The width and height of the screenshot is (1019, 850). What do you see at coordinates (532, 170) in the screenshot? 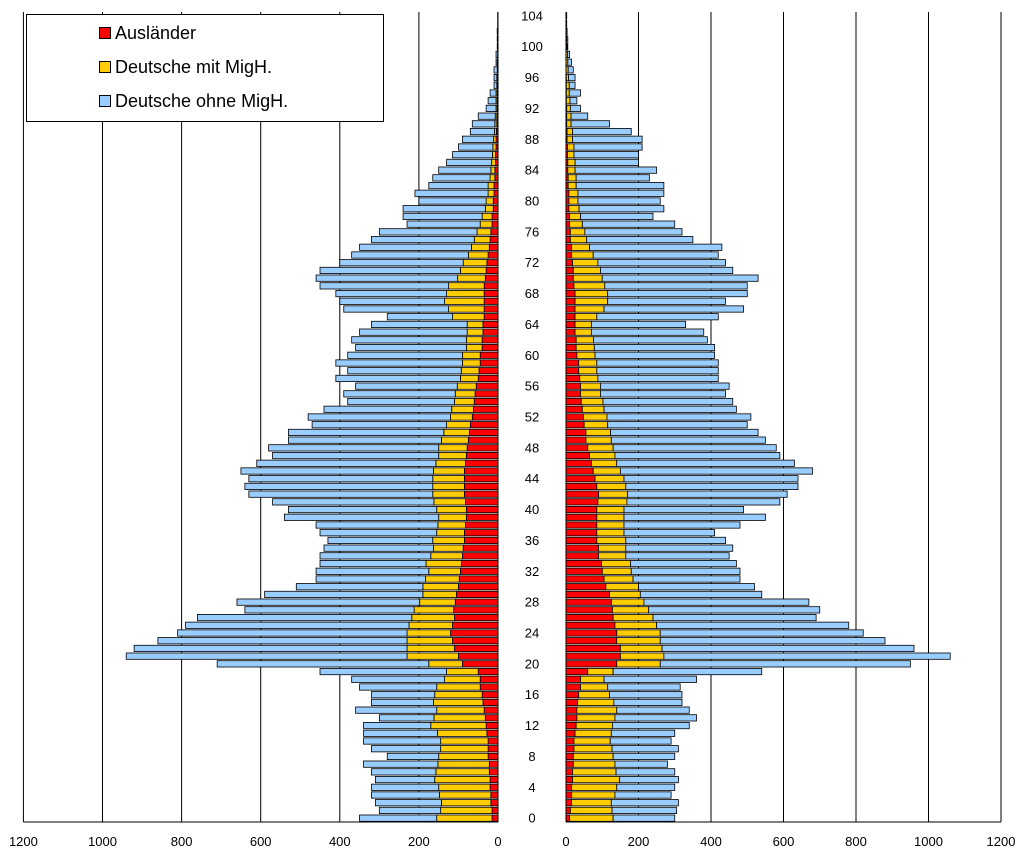
I see `age-label-84: 84` at bounding box center [532, 170].